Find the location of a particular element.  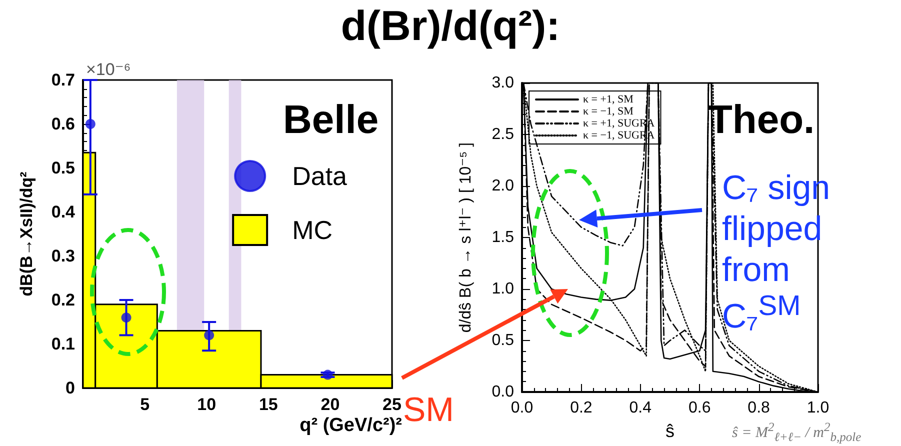

x-tick-label: 0.6 is located at coordinates (699, 408).